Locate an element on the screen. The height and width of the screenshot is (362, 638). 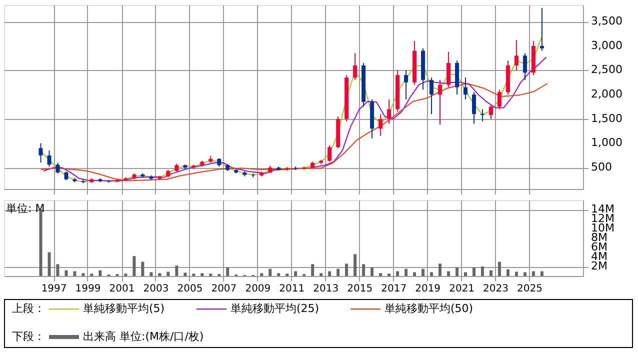
legend-label: 単純移動平均(25) is located at coordinates (275, 308).